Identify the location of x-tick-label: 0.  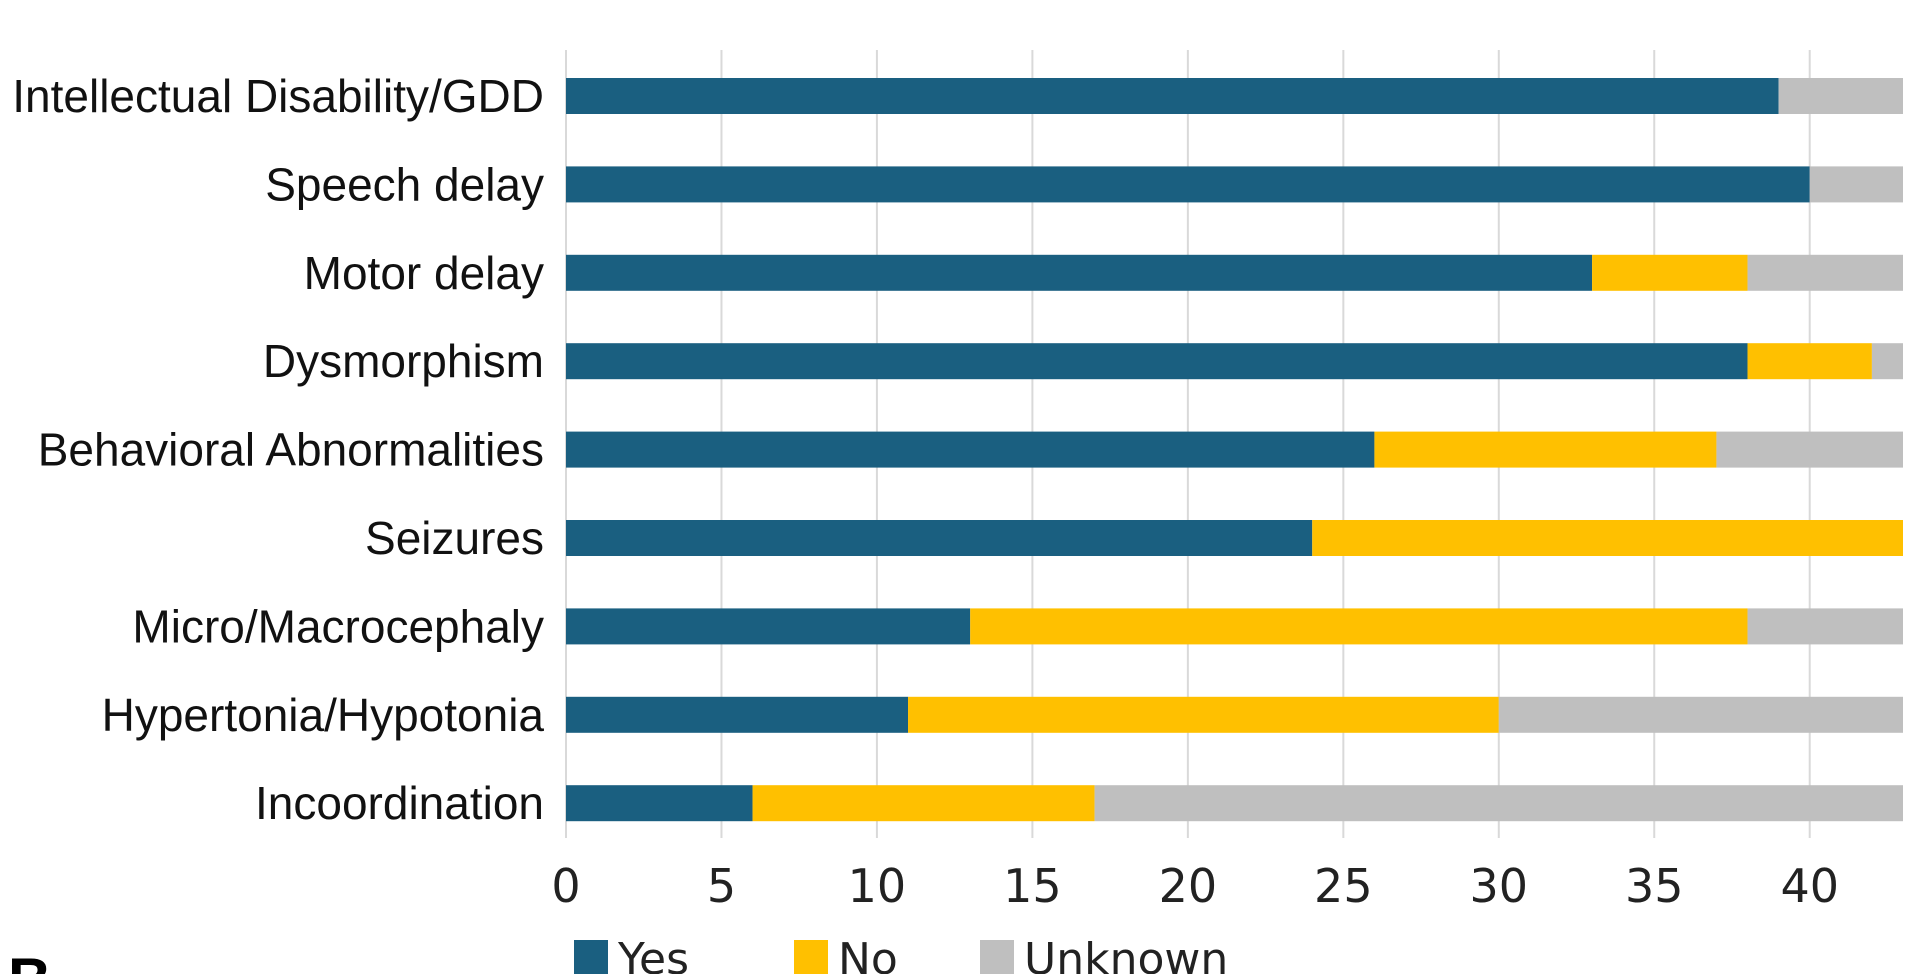
(565, 886).